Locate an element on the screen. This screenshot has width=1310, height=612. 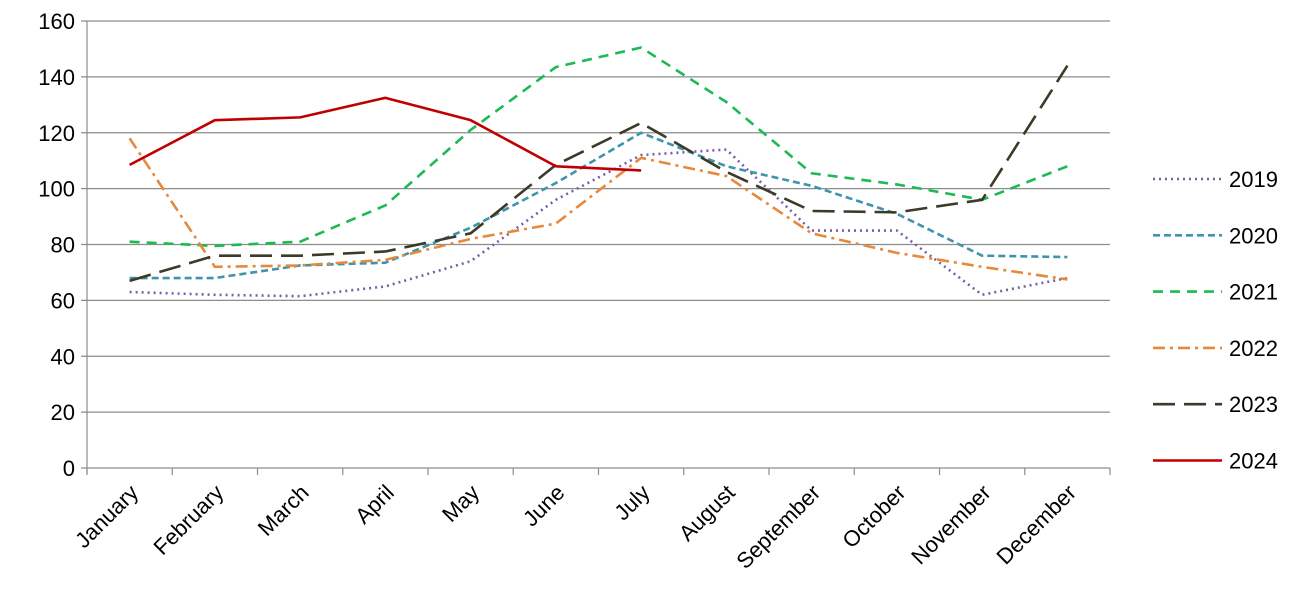
x-tick-label: June is located at coordinates (543, 505).